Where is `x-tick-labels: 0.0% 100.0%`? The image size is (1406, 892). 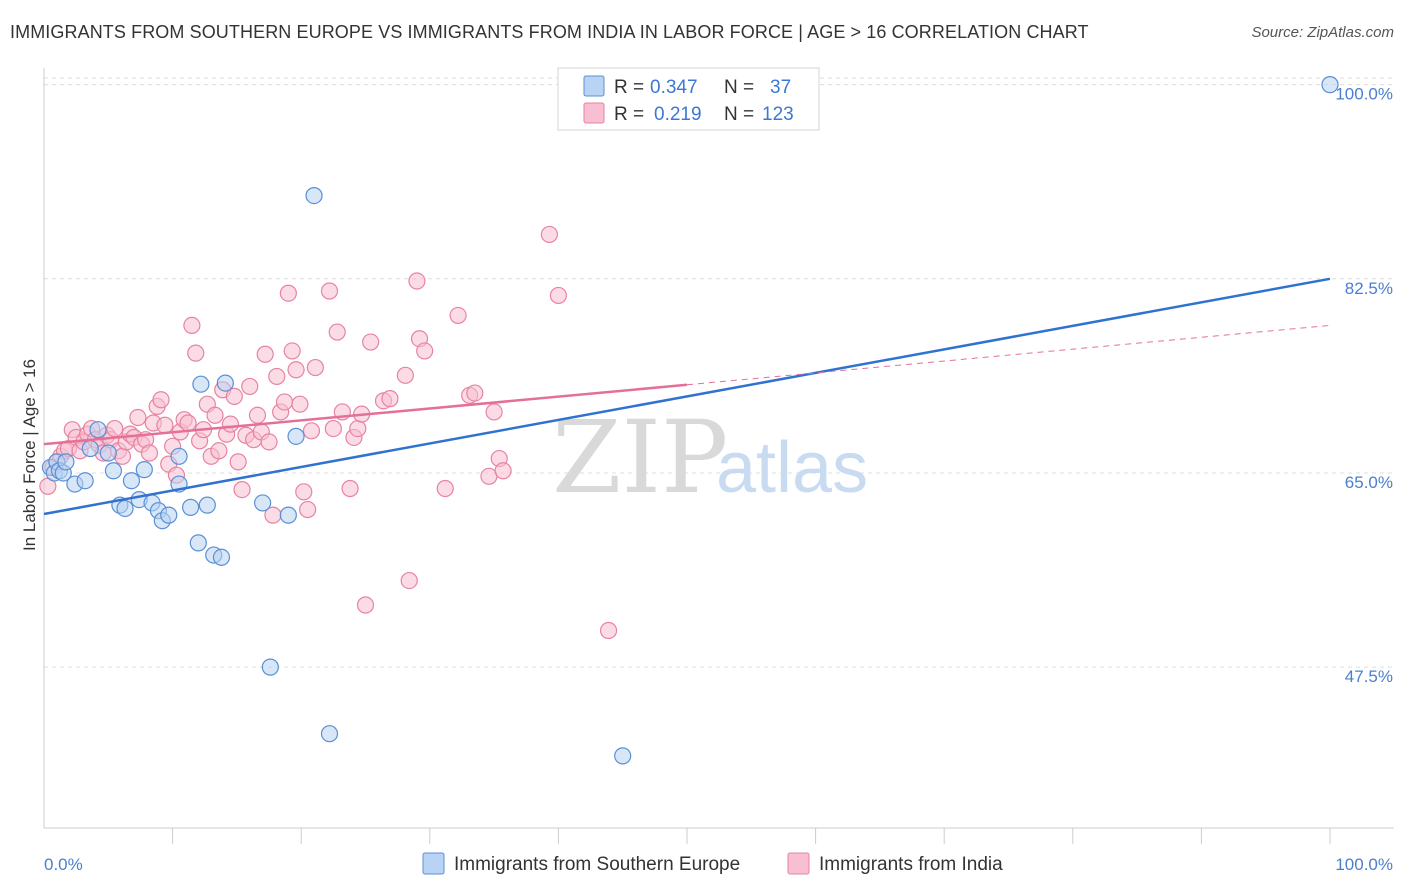 x-tick-labels: 0.0% 100.0% is located at coordinates (718, 864).